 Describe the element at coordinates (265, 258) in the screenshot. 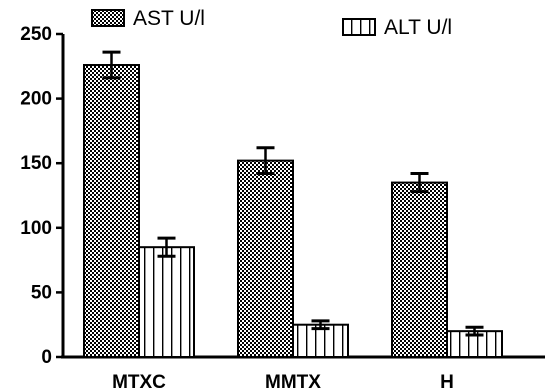

I see `bar-mmtx-s0` at that location.